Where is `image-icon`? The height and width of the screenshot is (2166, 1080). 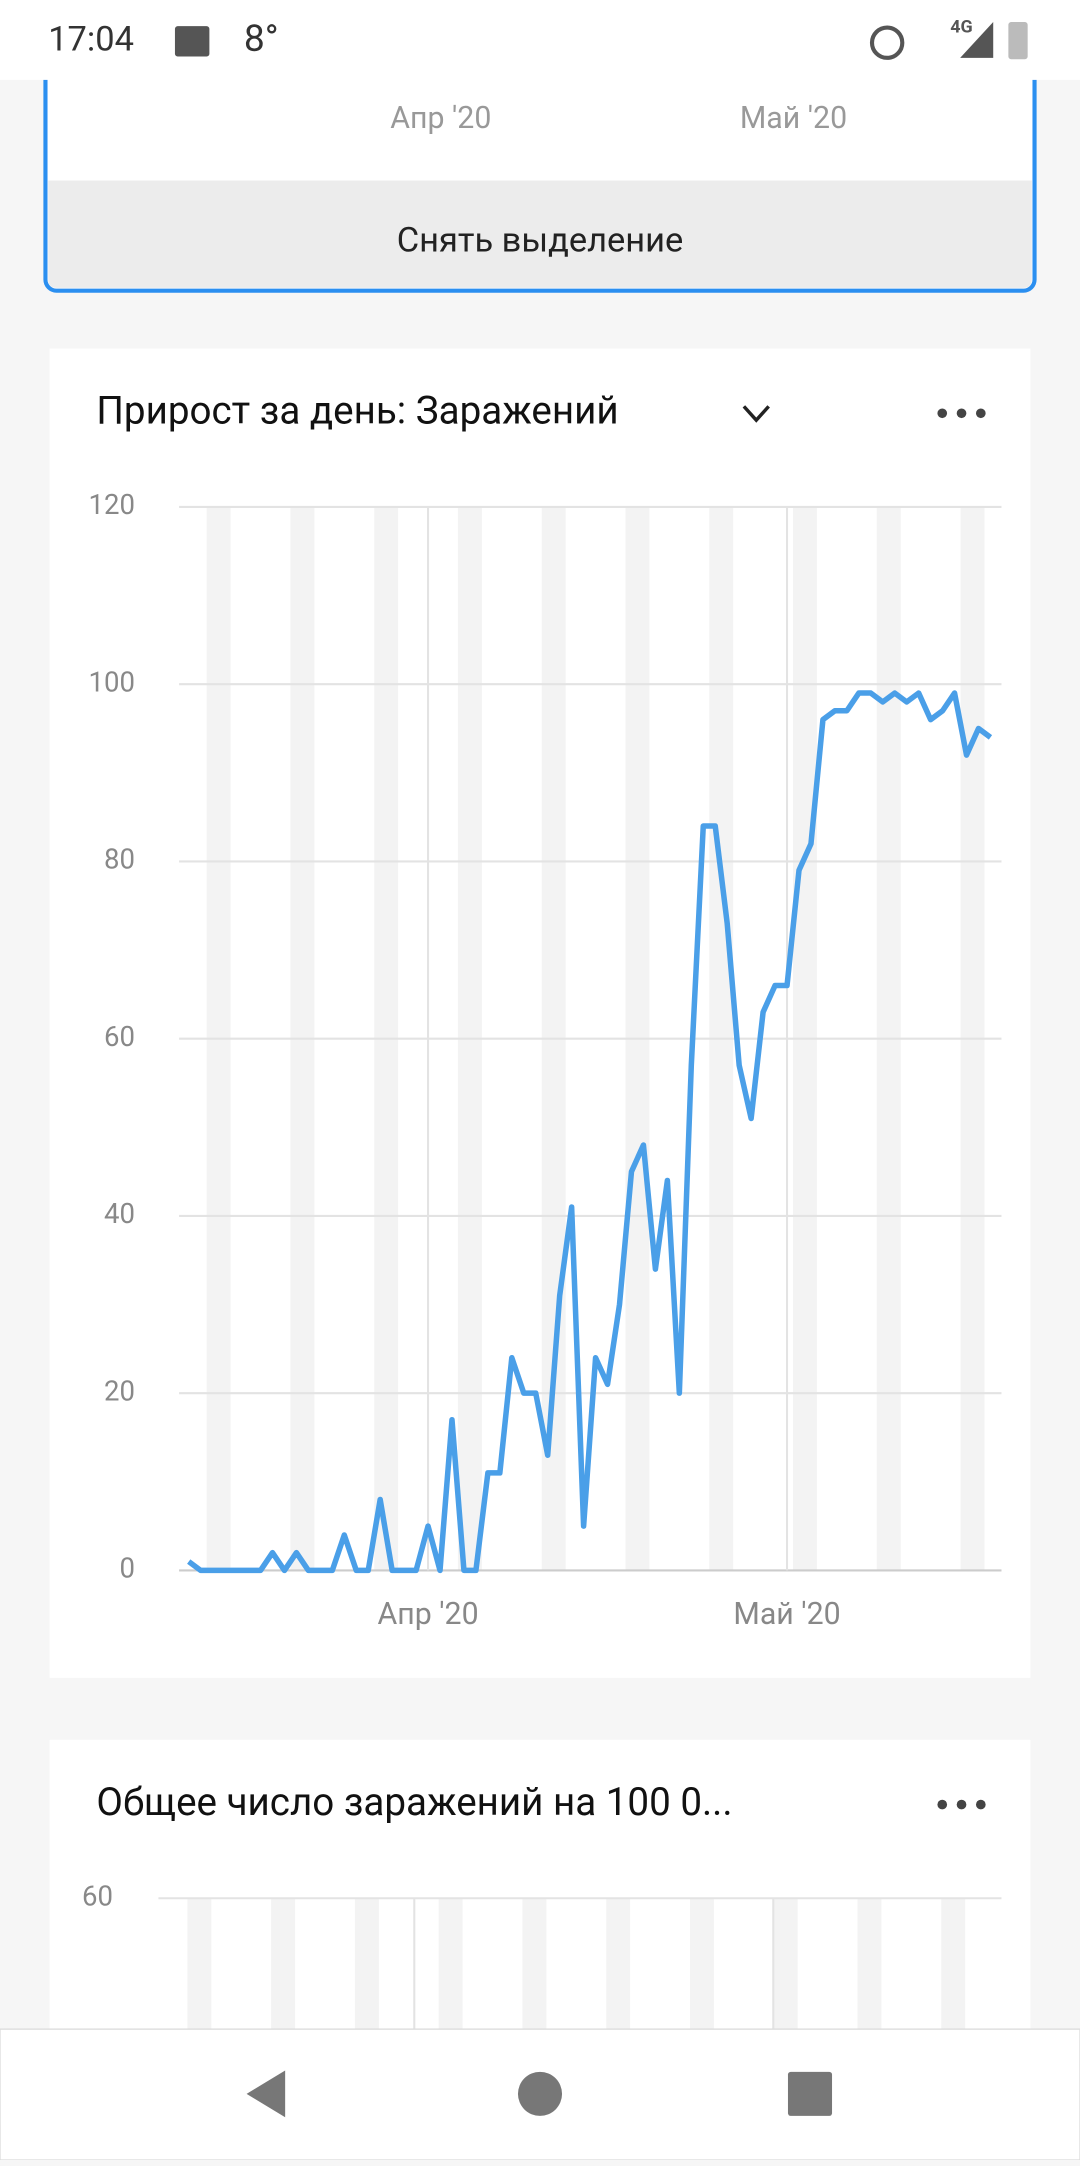 image-icon is located at coordinates (192, 41).